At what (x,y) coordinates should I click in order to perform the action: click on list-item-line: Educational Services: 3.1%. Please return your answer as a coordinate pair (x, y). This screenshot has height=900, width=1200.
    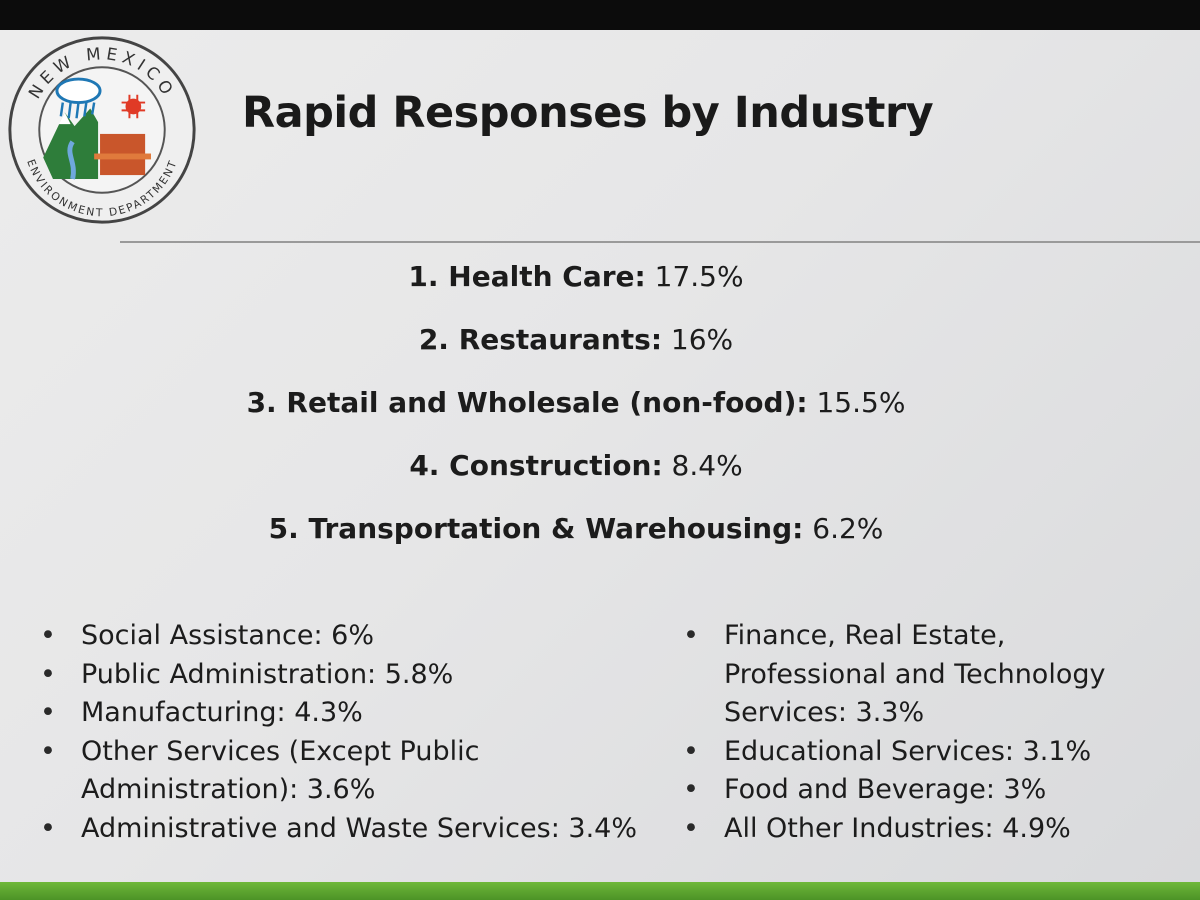
    Looking at the image, I should click on (908, 751).